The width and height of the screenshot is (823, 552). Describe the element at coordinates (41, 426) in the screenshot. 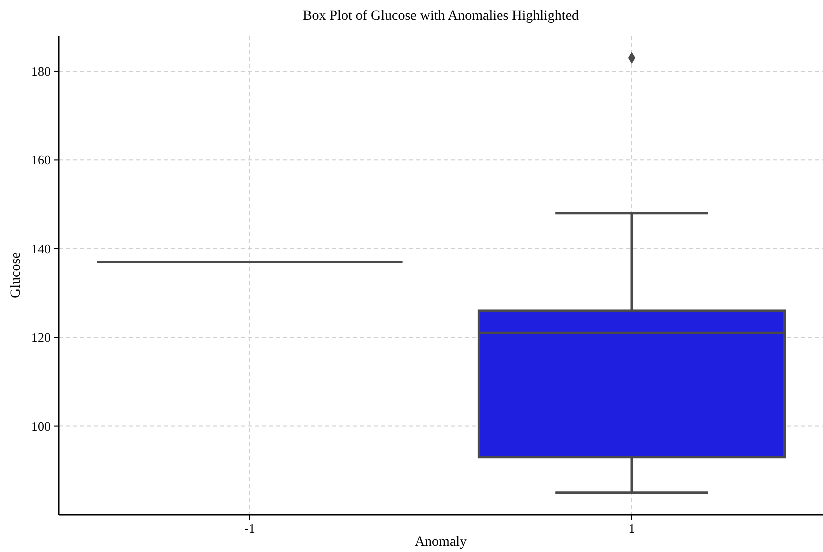

I see `y-tick-label: 100` at that location.